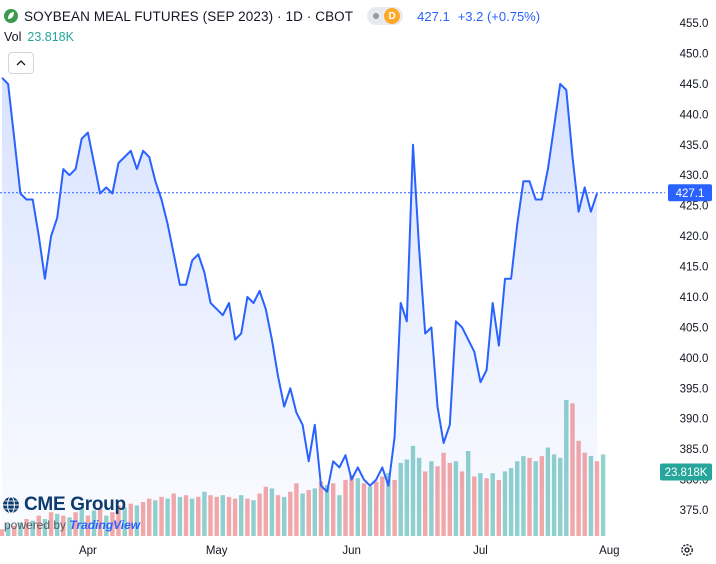 Image resolution: width=716 pixels, height=564 pixels. What do you see at coordinates (694, 207) in the screenshot?
I see `y-axis-tick-label: 425.0` at bounding box center [694, 207].